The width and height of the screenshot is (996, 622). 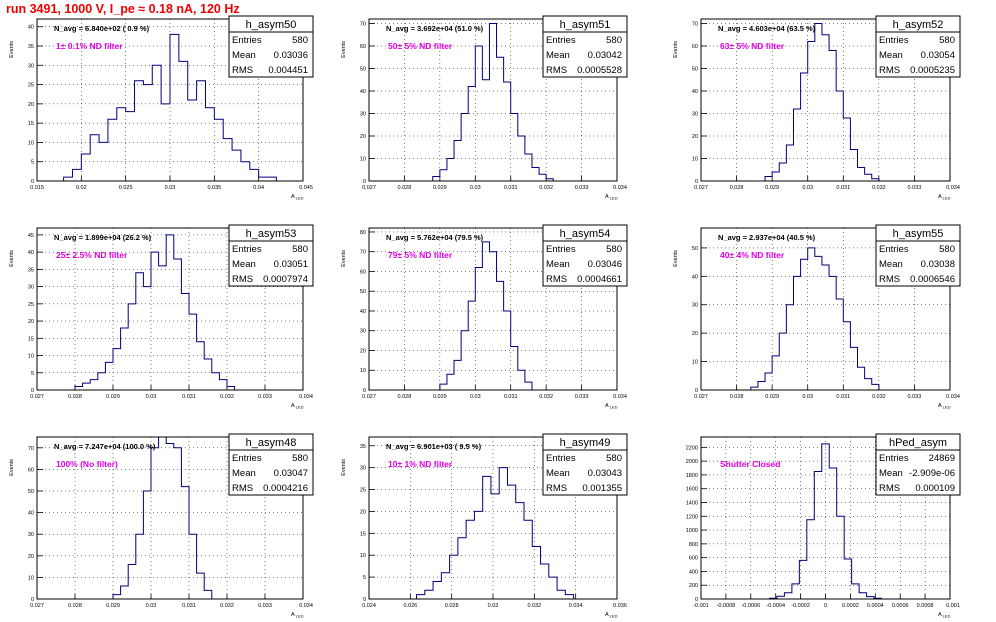 I want to click on hist-name: h_asym53, so click(x=271, y=234).